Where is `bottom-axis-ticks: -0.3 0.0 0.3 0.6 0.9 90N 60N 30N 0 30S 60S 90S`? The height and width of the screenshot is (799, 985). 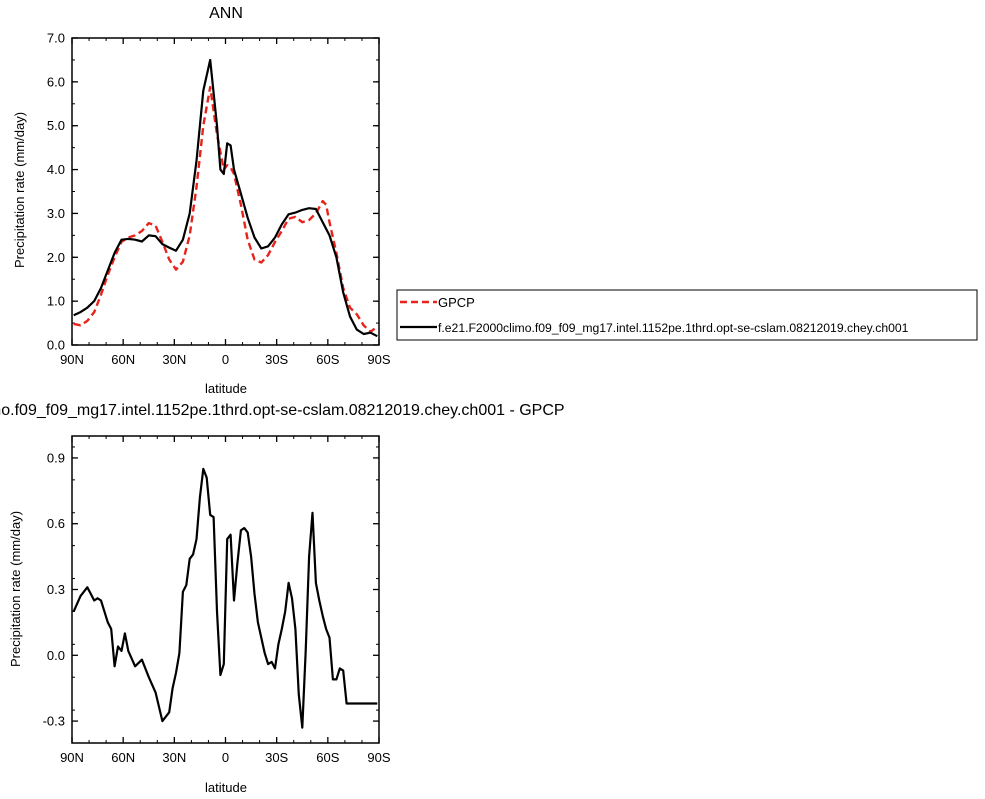
bottom-axis-ticks: -0.3 0.0 0.3 0.6 0.9 90N 60N 30N 0 30S 60S 90S is located at coordinates (217, 600).